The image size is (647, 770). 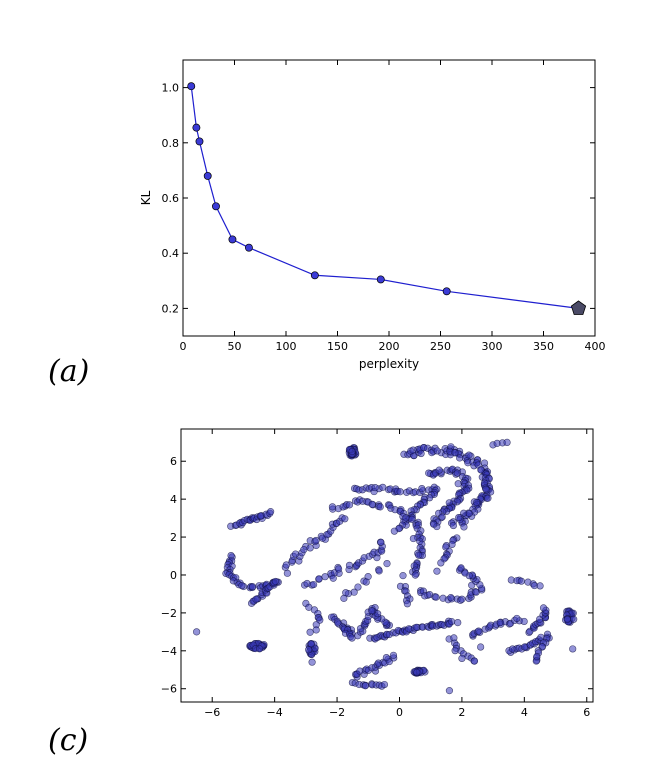 I want to click on panel-a-label: (a), so click(x=68, y=371).